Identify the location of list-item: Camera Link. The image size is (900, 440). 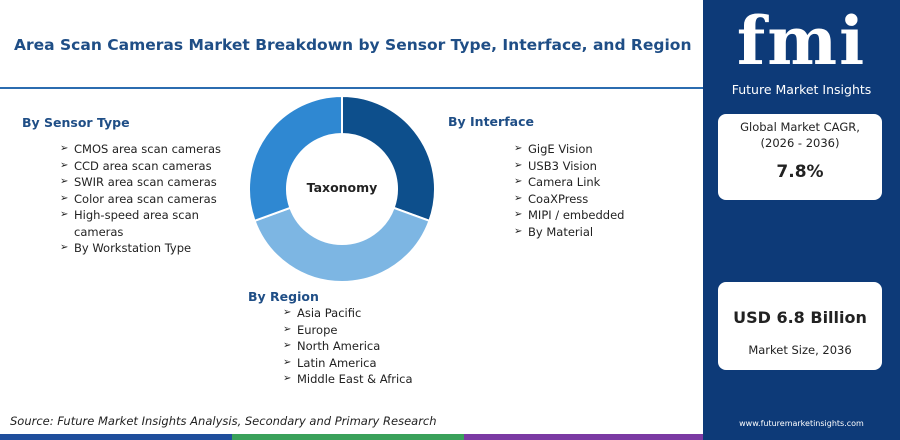
(599, 182).